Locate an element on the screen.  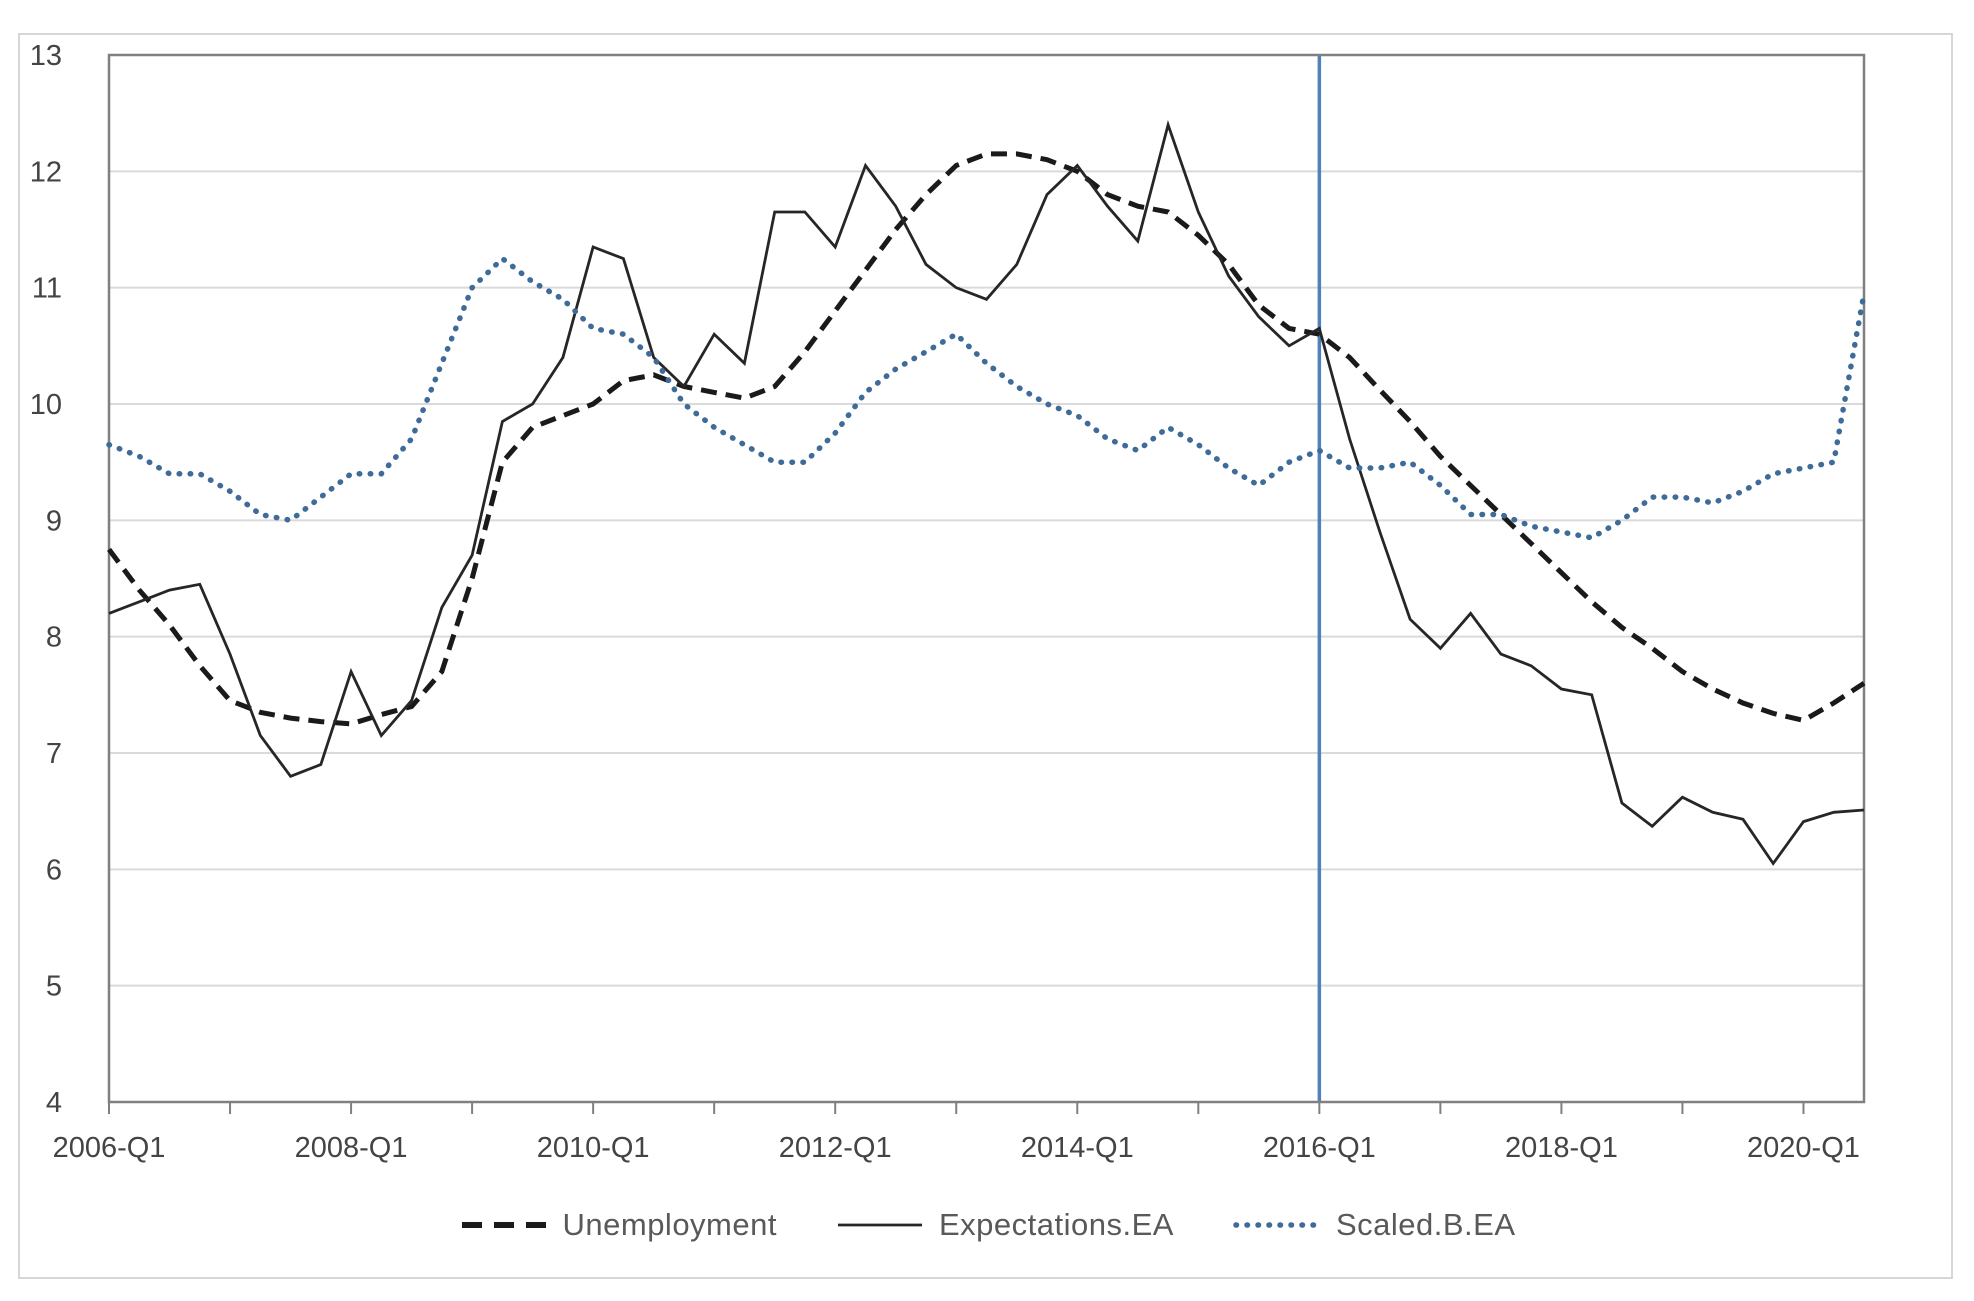
x-axis-tick-label: 2008-Q1 is located at coordinates (351, 1148).